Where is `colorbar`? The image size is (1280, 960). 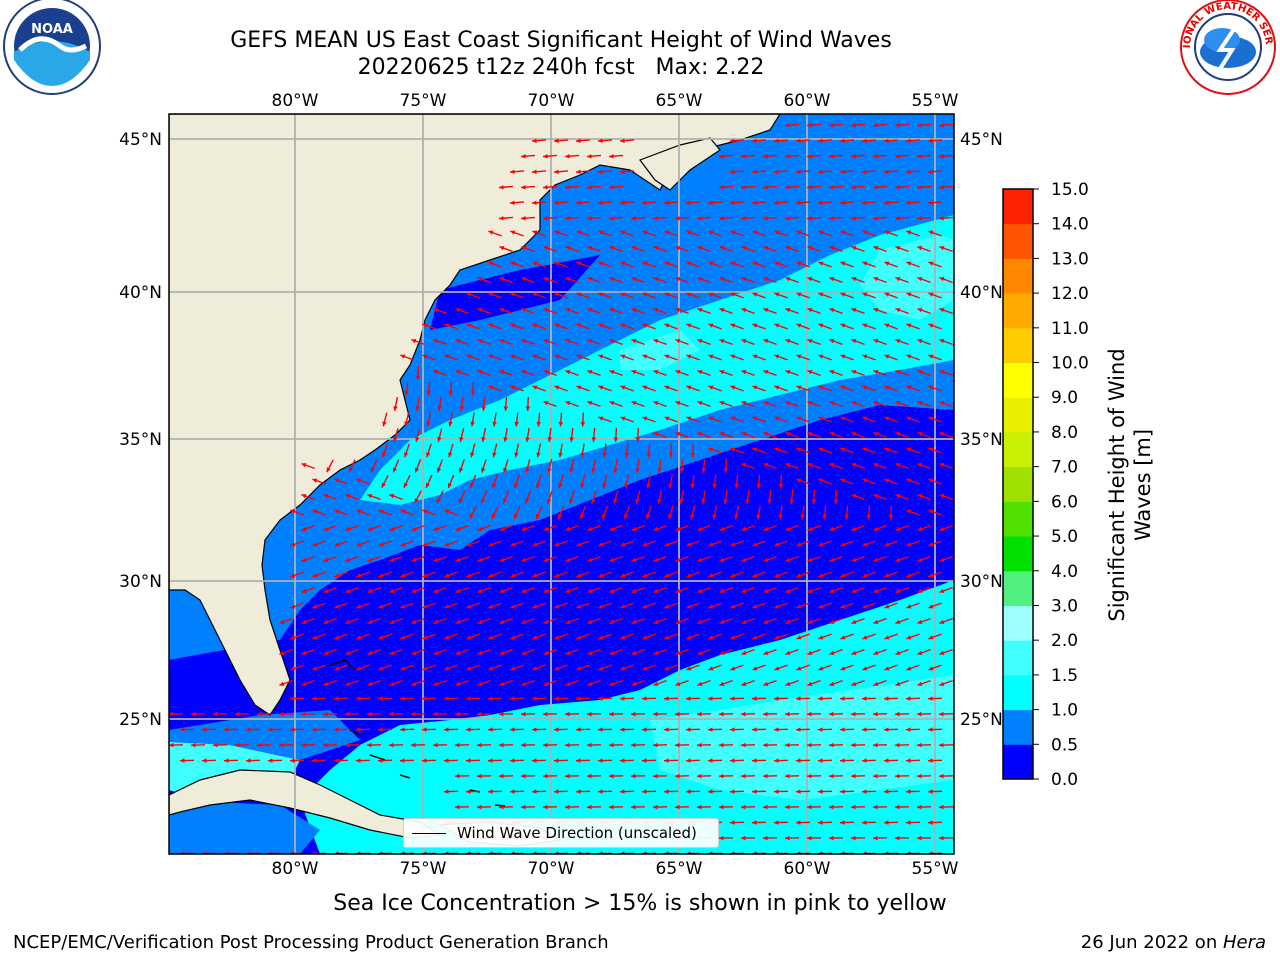
colorbar is located at coordinates (1018, 484).